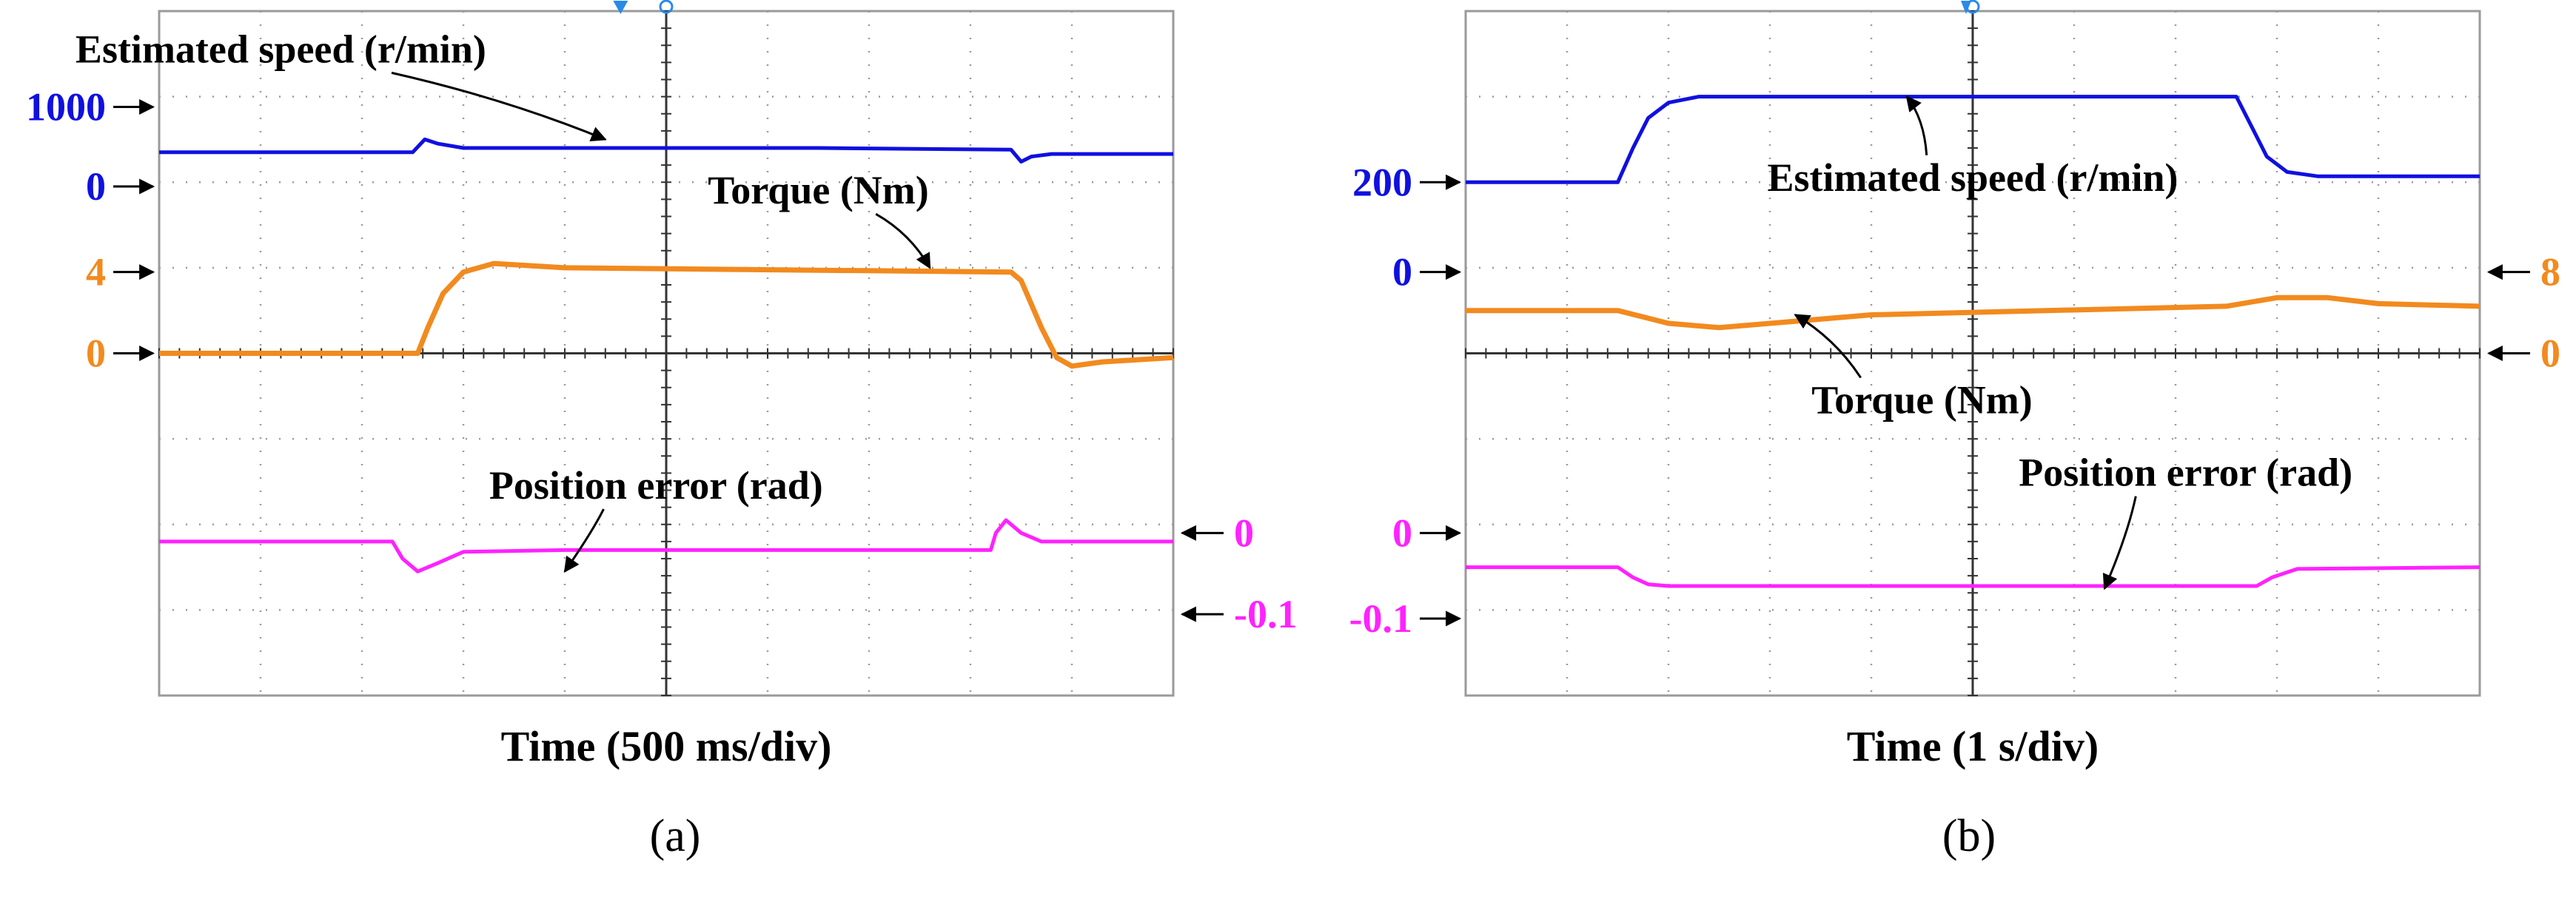 The height and width of the screenshot is (899, 2576). Describe the element at coordinates (1382, 182) in the screenshot. I see `level-label: 200` at that location.